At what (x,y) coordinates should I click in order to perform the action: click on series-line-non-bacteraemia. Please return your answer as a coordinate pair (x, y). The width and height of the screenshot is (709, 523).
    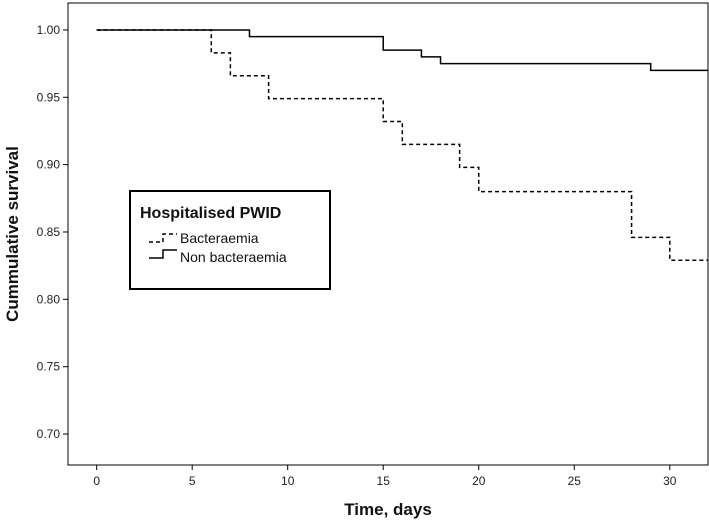
    Looking at the image, I should click on (402, 50).